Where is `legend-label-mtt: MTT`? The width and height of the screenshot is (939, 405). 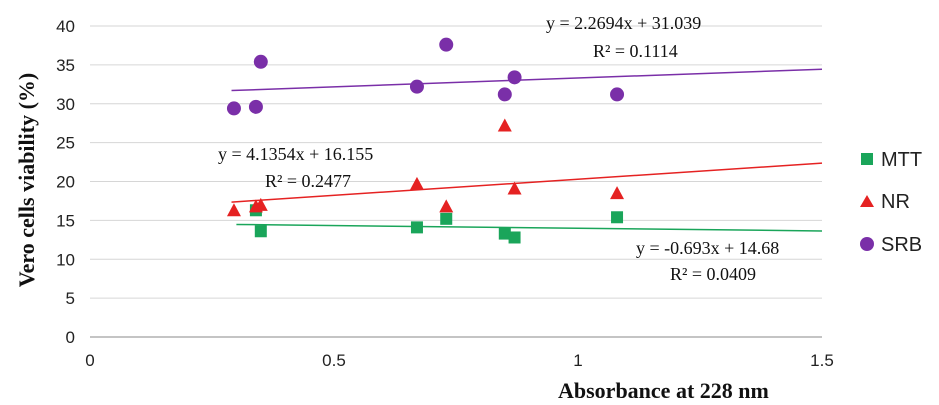 legend-label-mtt: MTT is located at coordinates (901, 160).